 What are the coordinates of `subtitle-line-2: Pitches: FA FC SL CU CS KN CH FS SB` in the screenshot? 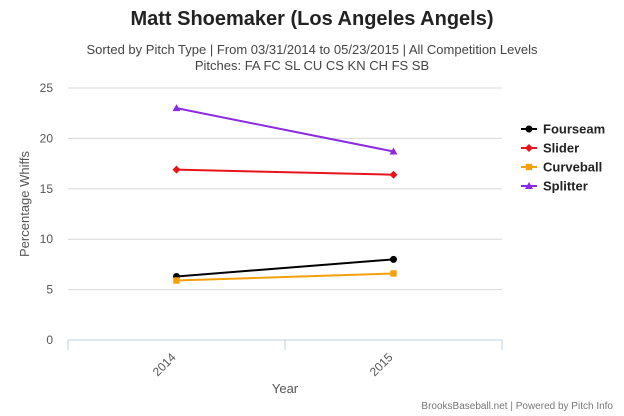 It's located at (312, 65).